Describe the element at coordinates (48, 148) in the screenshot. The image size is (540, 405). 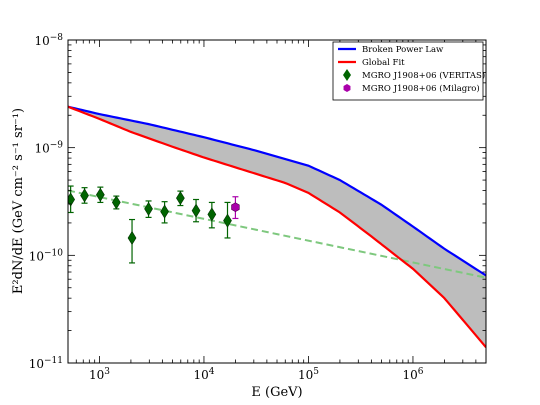
I see `y-tick-label: 10⁻⁹` at that location.